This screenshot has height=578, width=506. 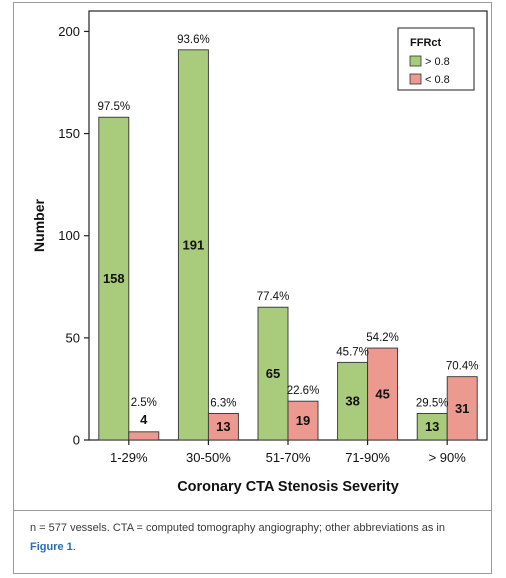 I want to click on data-label-count: 4, so click(x=144, y=419).